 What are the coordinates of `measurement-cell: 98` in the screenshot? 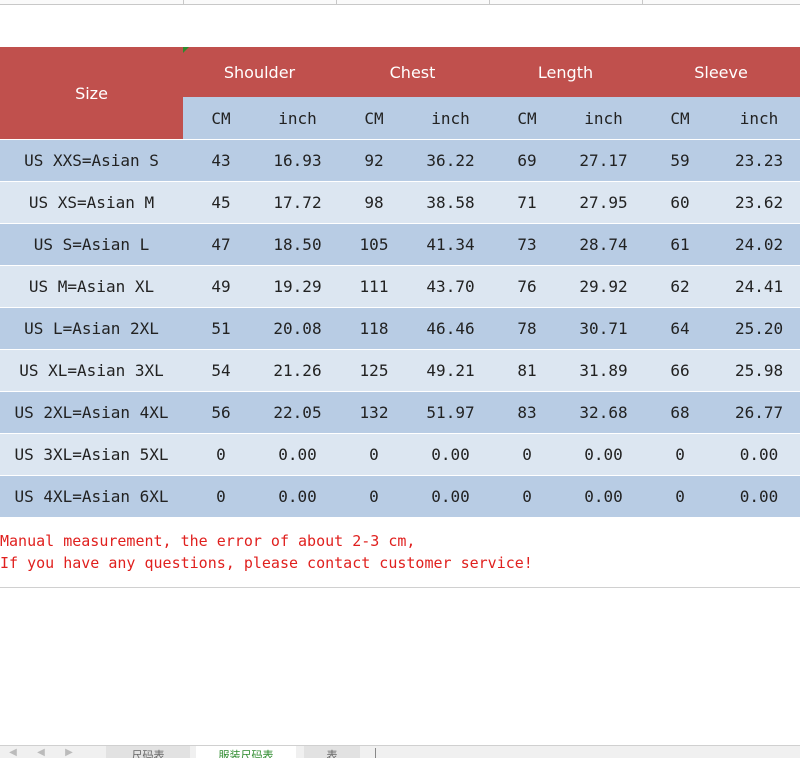 It's located at (374, 202).